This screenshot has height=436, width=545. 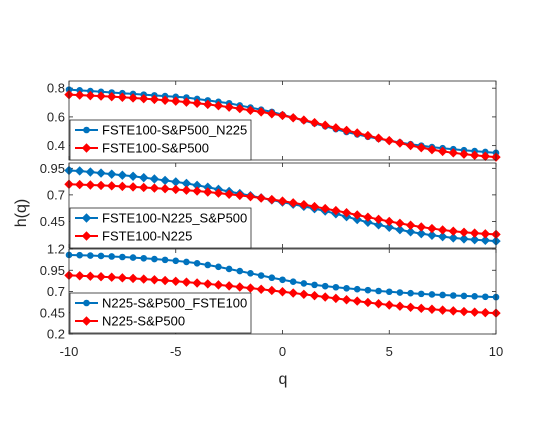 What do you see at coordinates (160, 313) in the screenshot?
I see `legend-box` at bounding box center [160, 313].